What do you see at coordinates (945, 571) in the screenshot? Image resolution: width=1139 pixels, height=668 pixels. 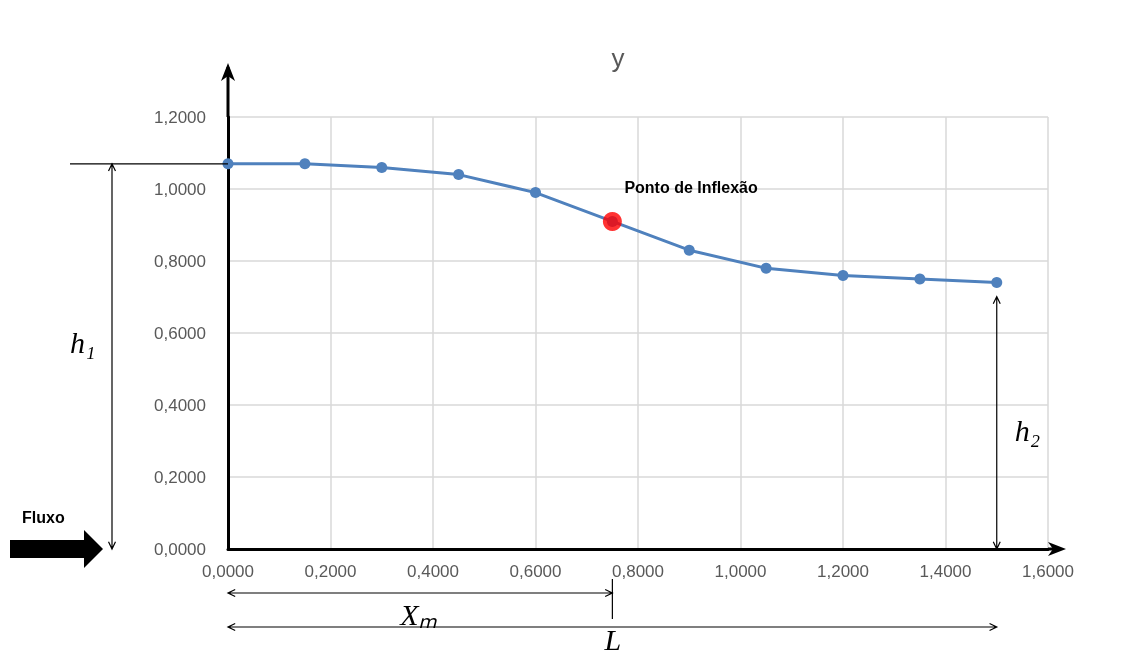 I see `x-tick-label: 1,4000` at bounding box center [945, 571].